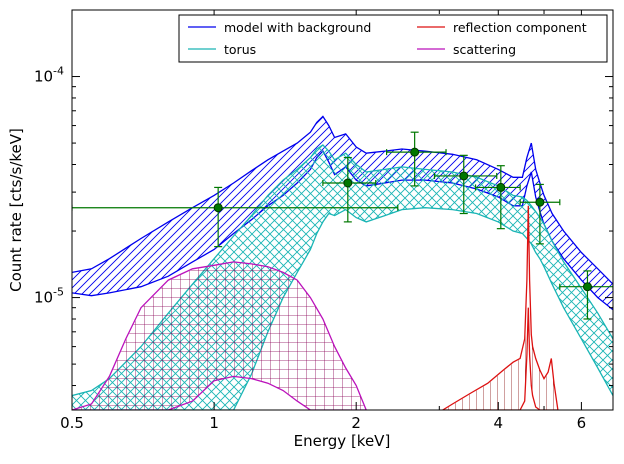 The width and height of the screenshot is (624, 464). What do you see at coordinates (49, 296) in the screenshot?
I see `y-tick-label: 10⁻⁵` at bounding box center [49, 296].